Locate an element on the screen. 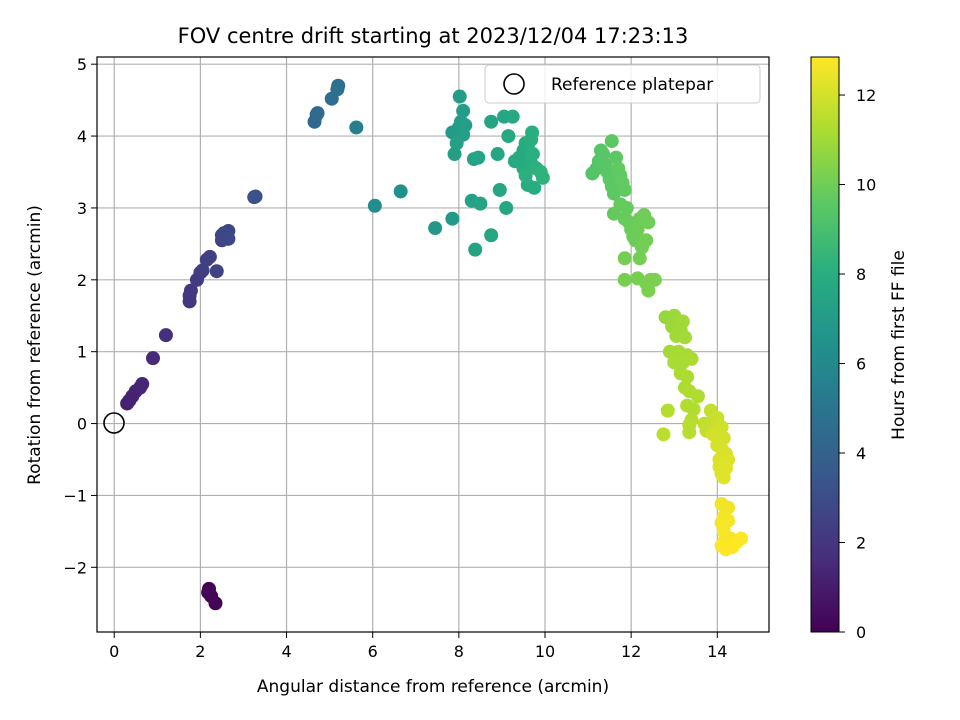 This screenshot has width=960, height=720. legend-box is located at coordinates (622, 84).